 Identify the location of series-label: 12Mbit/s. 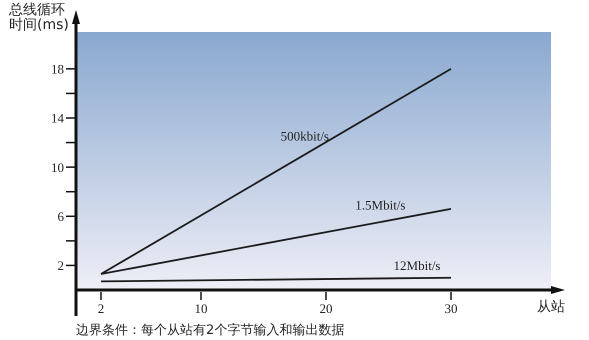
(417, 265).